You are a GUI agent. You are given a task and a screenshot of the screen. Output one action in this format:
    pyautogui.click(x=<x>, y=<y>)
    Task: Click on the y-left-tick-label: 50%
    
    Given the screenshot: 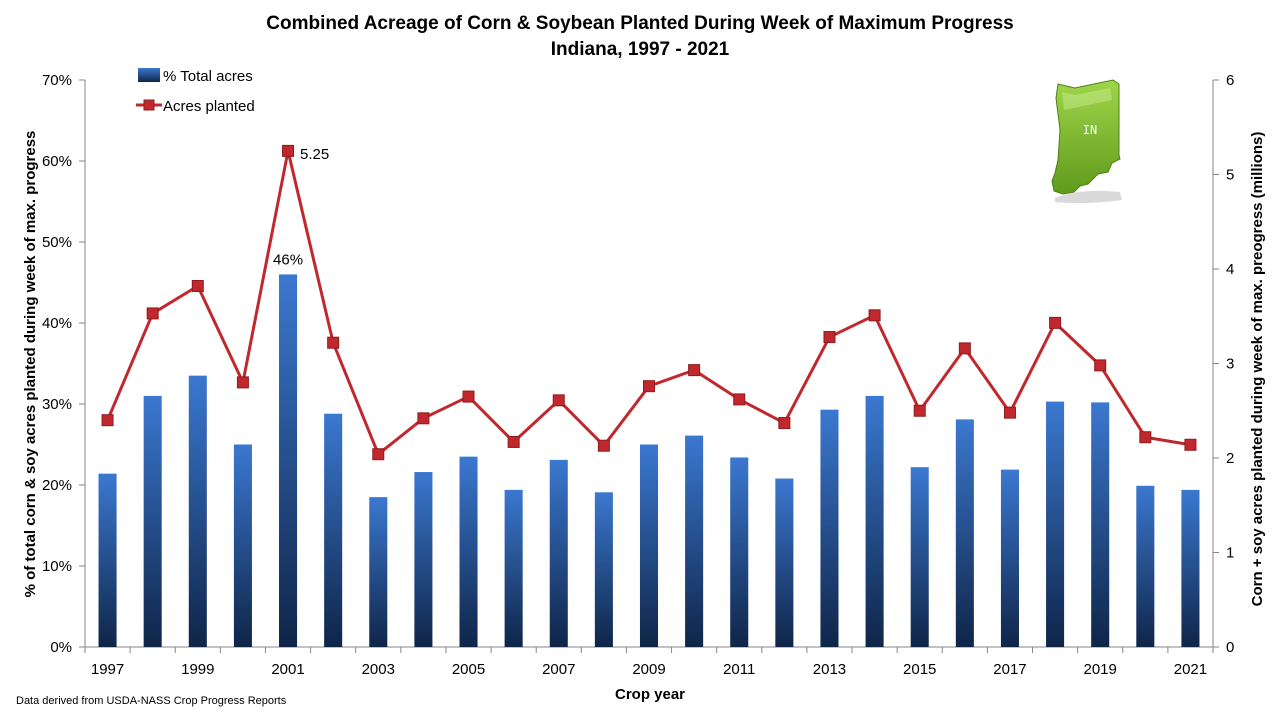 What is the action you would take?
    pyautogui.click(x=57, y=242)
    